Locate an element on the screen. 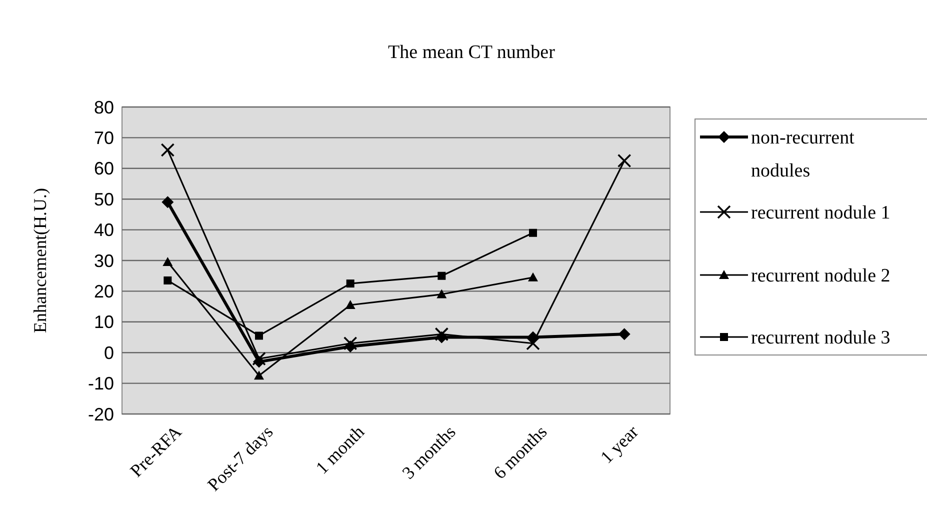 The height and width of the screenshot is (517, 927). y-tick-label: 50 is located at coordinates (104, 199).